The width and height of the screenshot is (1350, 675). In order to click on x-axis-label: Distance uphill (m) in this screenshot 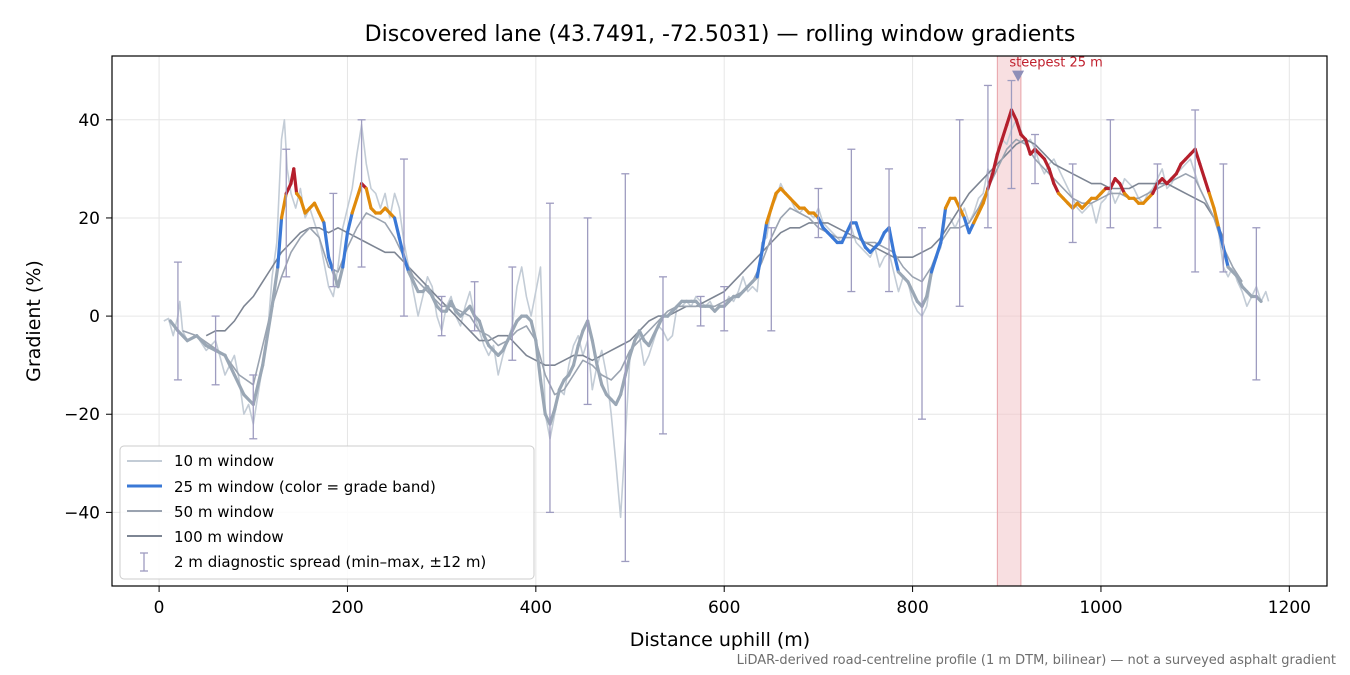, I will do `click(720, 640)`.